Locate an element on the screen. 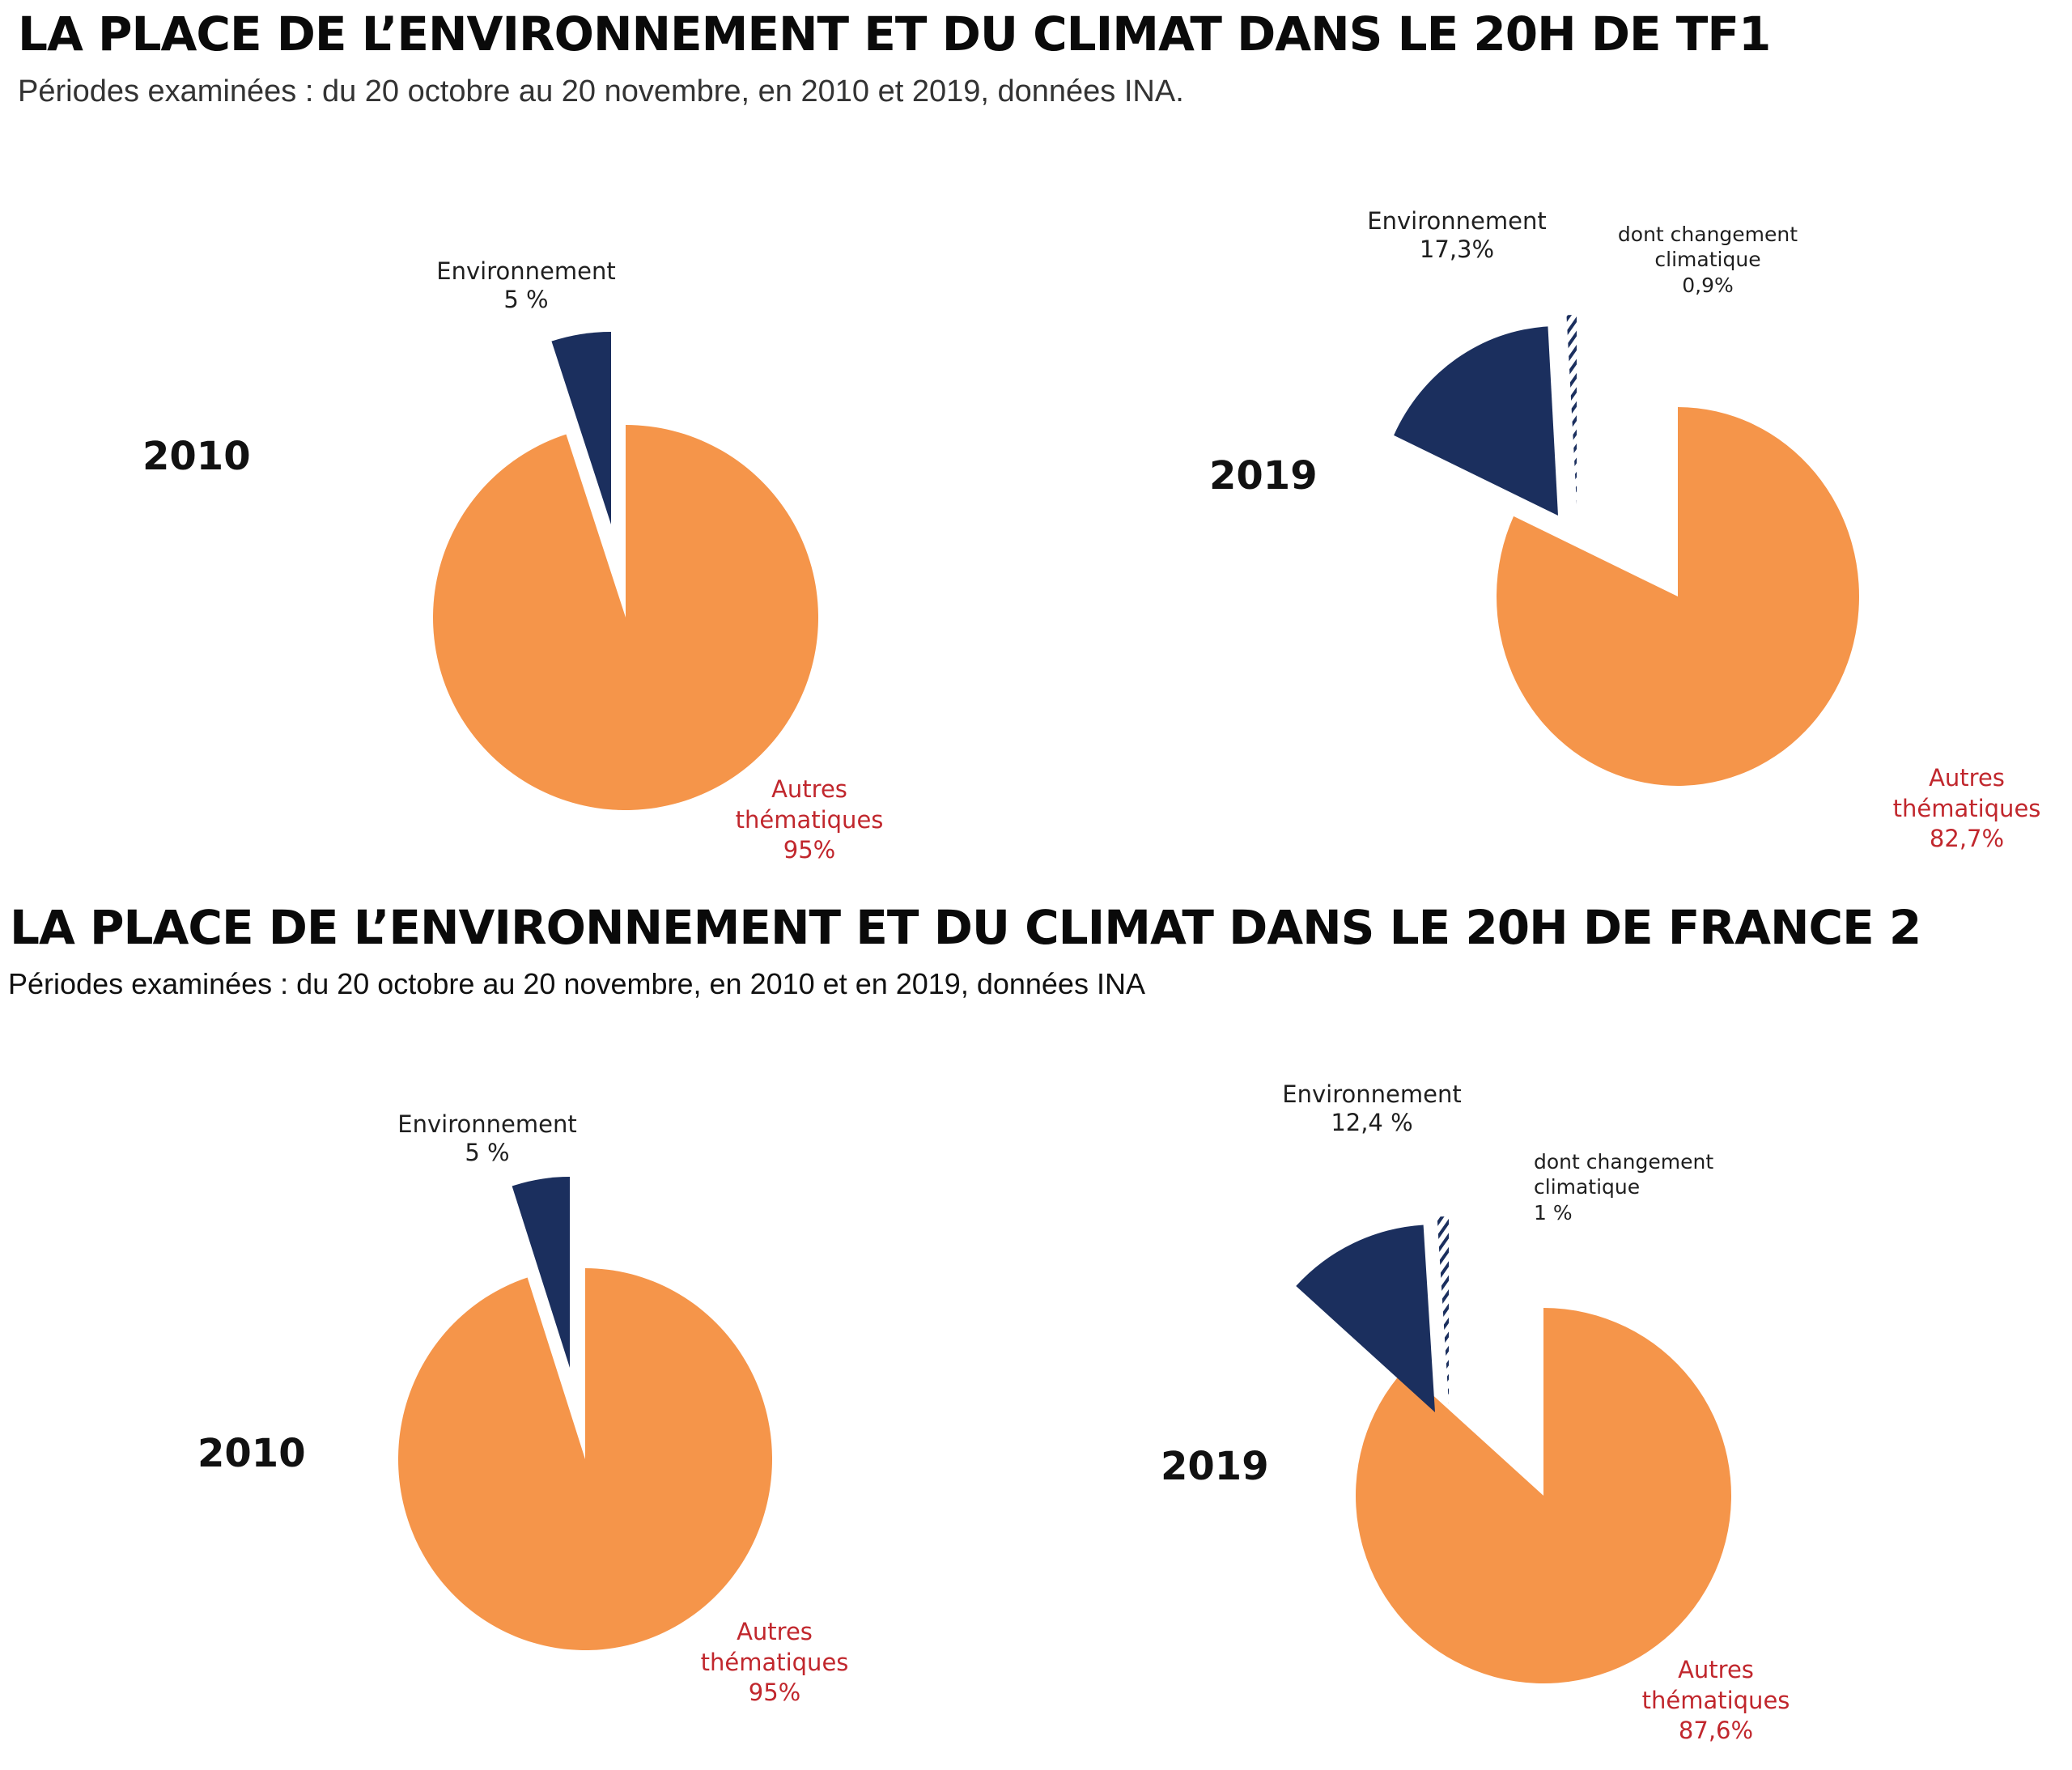 Image resolution: width=2072 pixels, height=1770 pixels. slice-label-value: 1 % is located at coordinates (1553, 1212).